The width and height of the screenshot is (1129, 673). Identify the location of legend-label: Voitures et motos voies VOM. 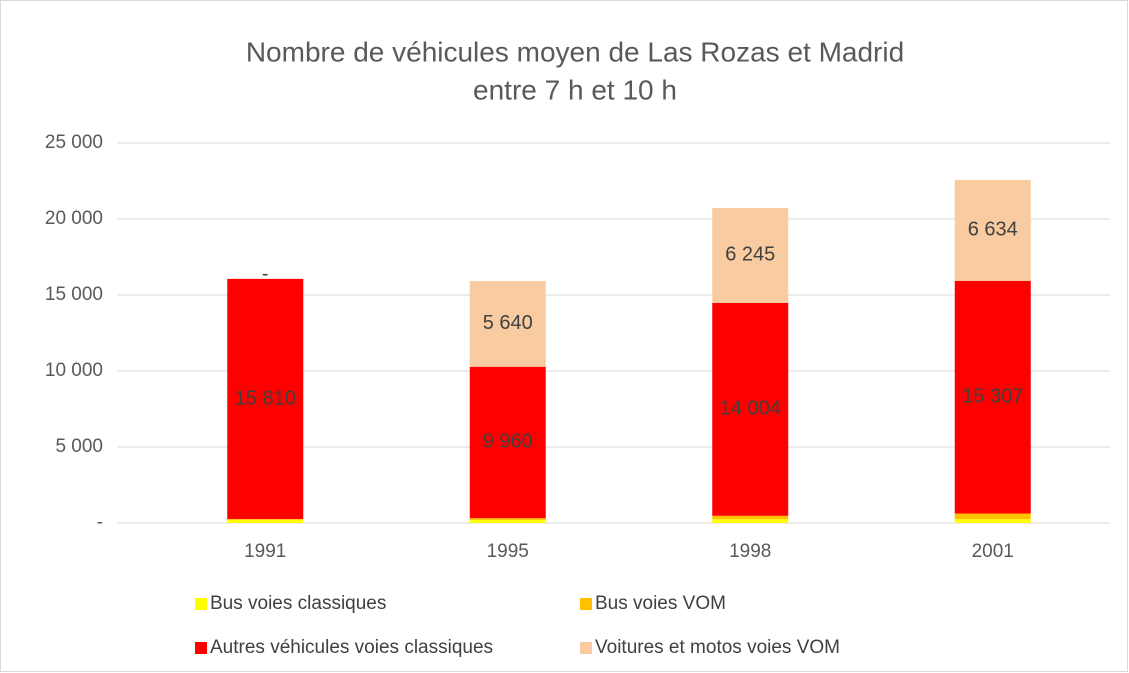
(717, 647).